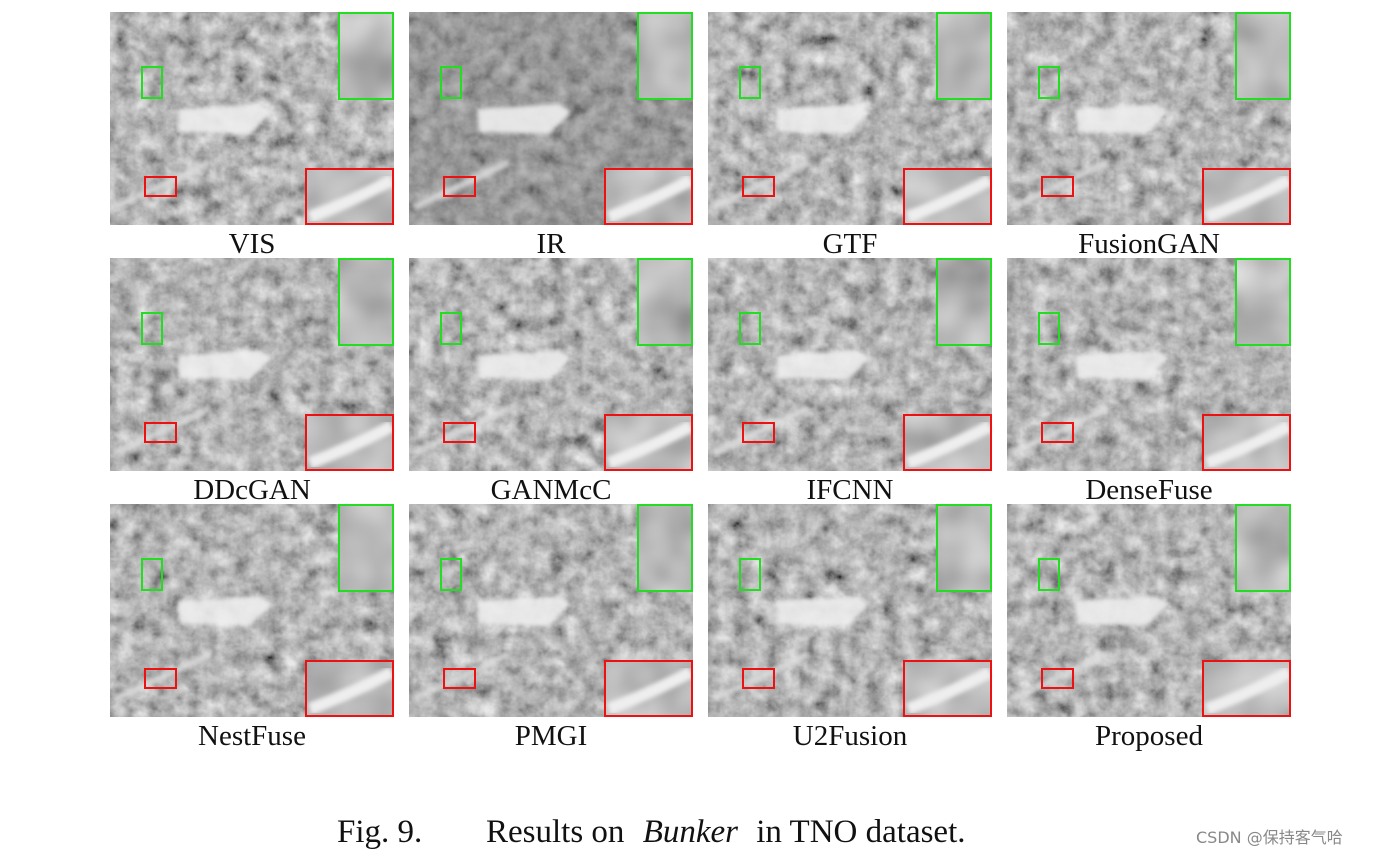  What do you see at coordinates (1269, 837) in the screenshot?
I see `watermark: CSDN @保持客气哈` at bounding box center [1269, 837].